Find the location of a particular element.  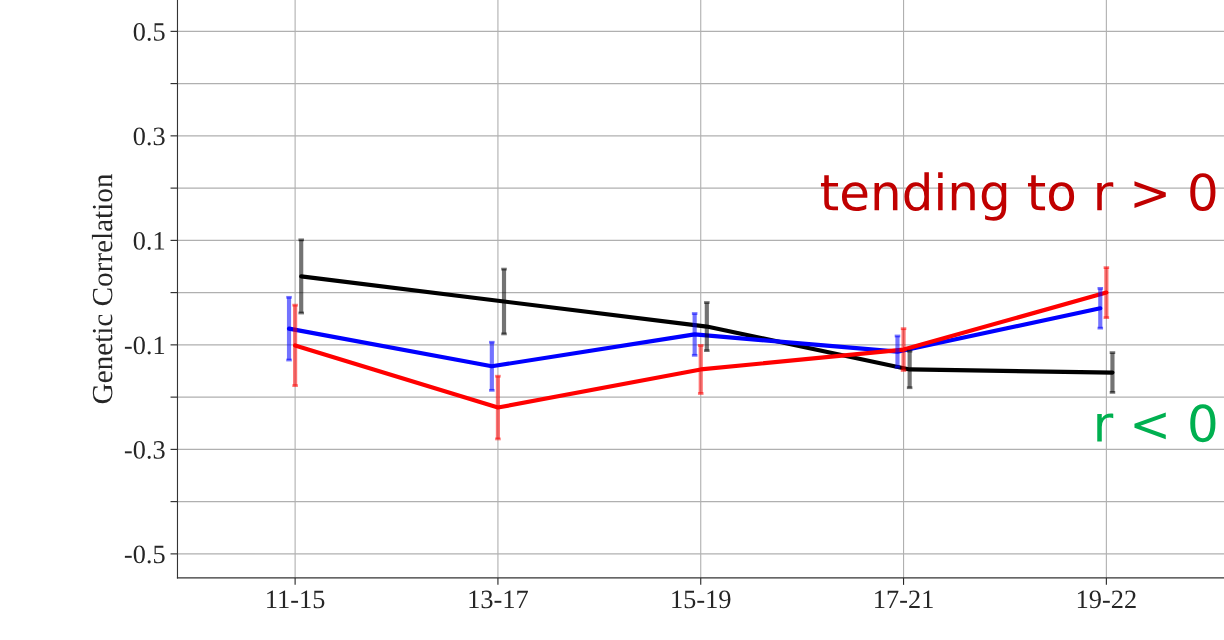

x-tick-label: 19-22 is located at coordinates (1106, 599).